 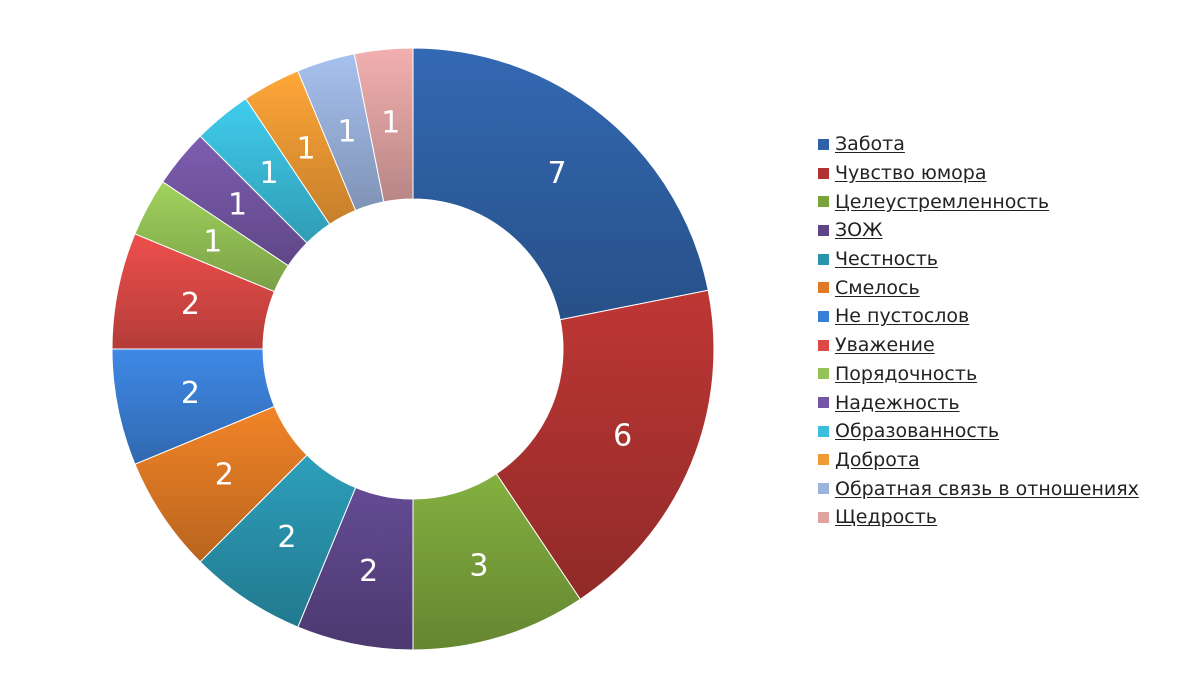 I want to click on legend-item-4: ЗОЖ, so click(x=978, y=230).